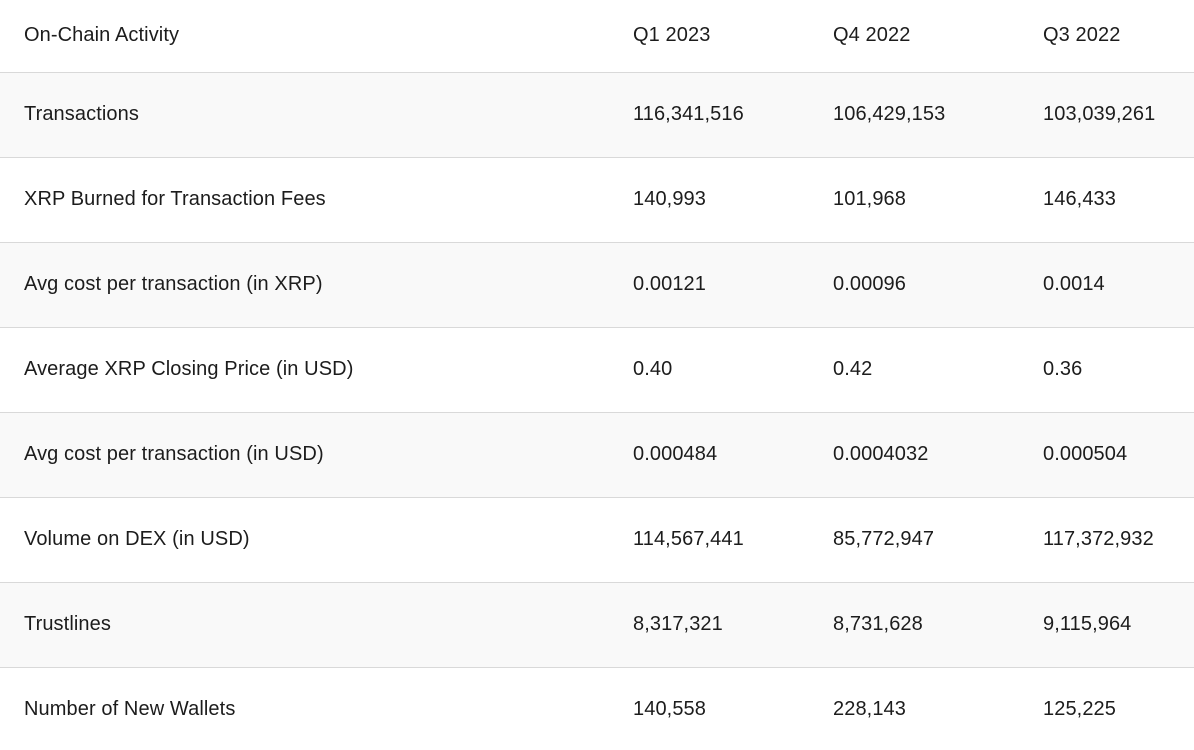 This screenshot has width=1194, height=750. Describe the element at coordinates (872, 35) in the screenshot. I see `column-header-q4-2022: Q4 2022` at that location.